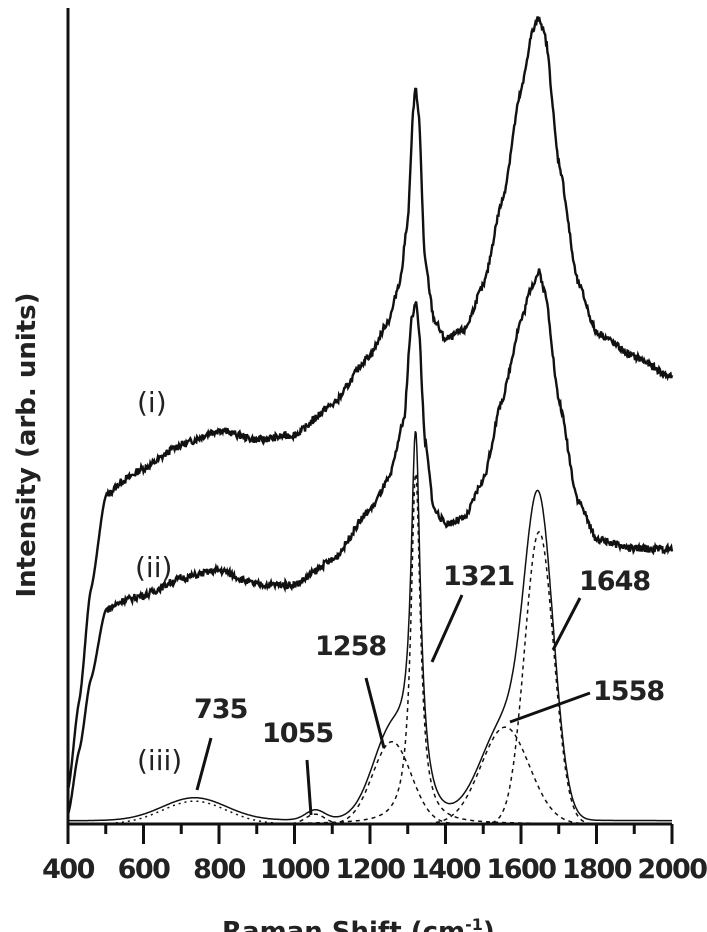 This screenshot has width=707, height=932. What do you see at coordinates (343, 924) in the screenshot?
I see `x-axis-label-text: Raman Shift (cm` at bounding box center [343, 924].